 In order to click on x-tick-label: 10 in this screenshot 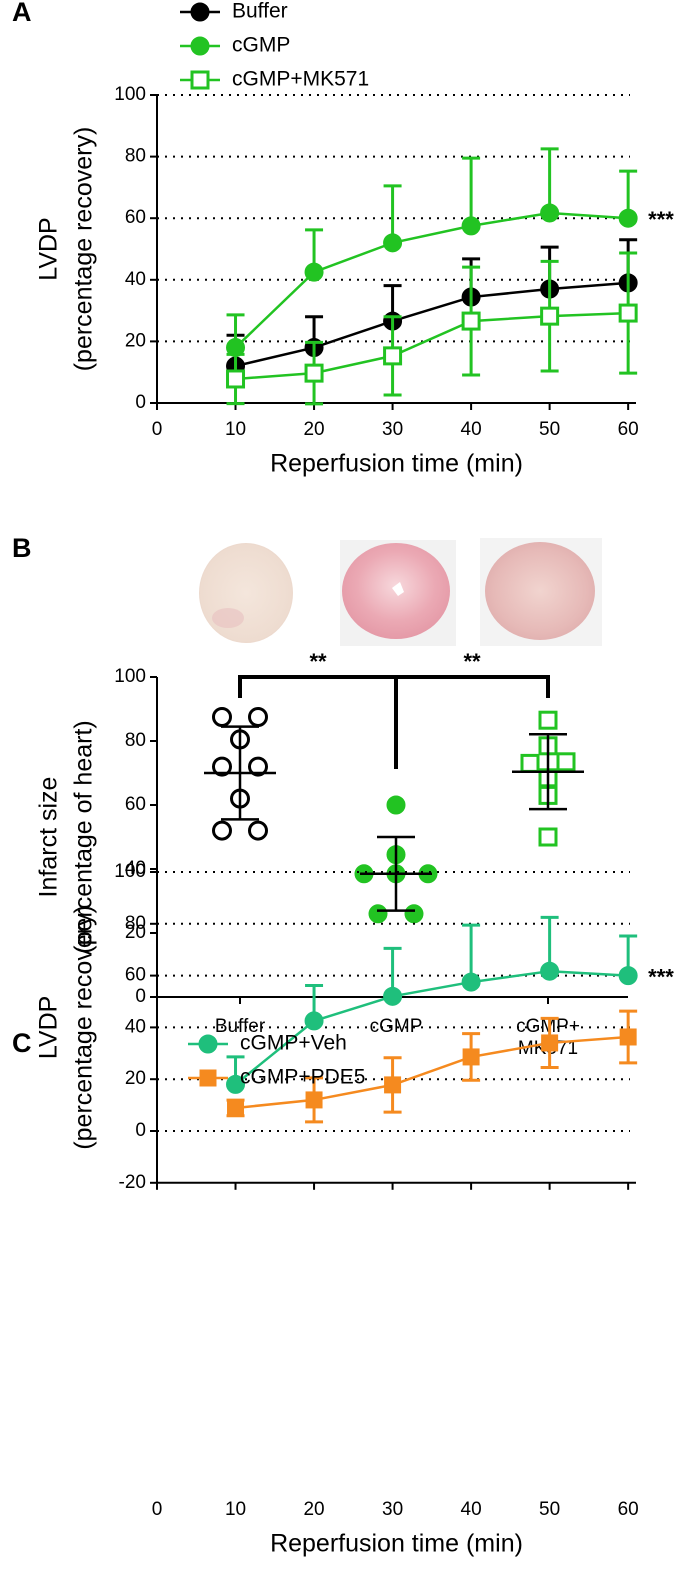, I will do `click(235, 1509)`.